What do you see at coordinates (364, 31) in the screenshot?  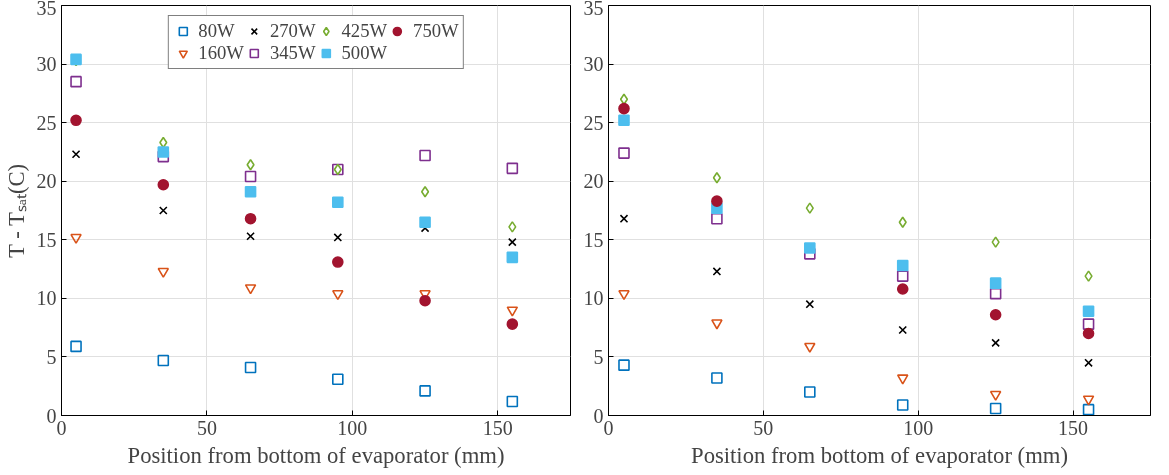 I see `legend-label: 425W` at bounding box center [364, 31].